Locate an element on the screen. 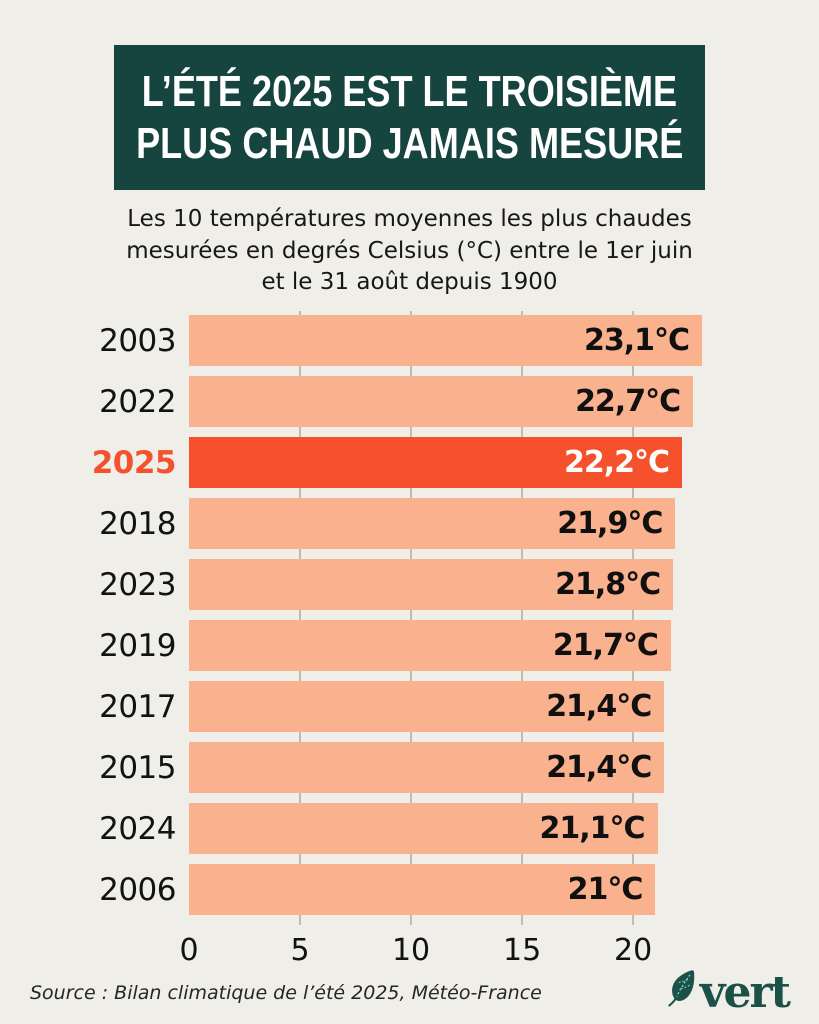 This screenshot has height=1024, width=819. x-tick-label: 20 is located at coordinates (633, 950).